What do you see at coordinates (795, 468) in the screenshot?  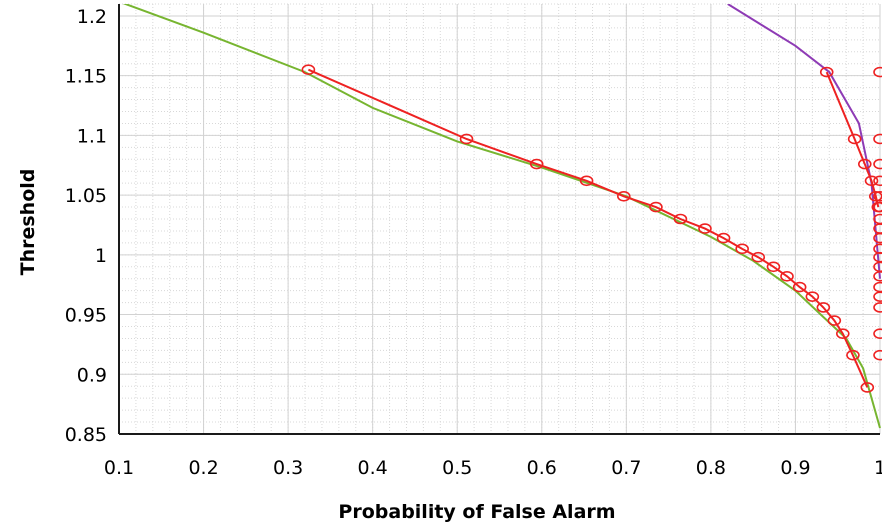 I see `x-tick-label: 0.9` at bounding box center [795, 468].